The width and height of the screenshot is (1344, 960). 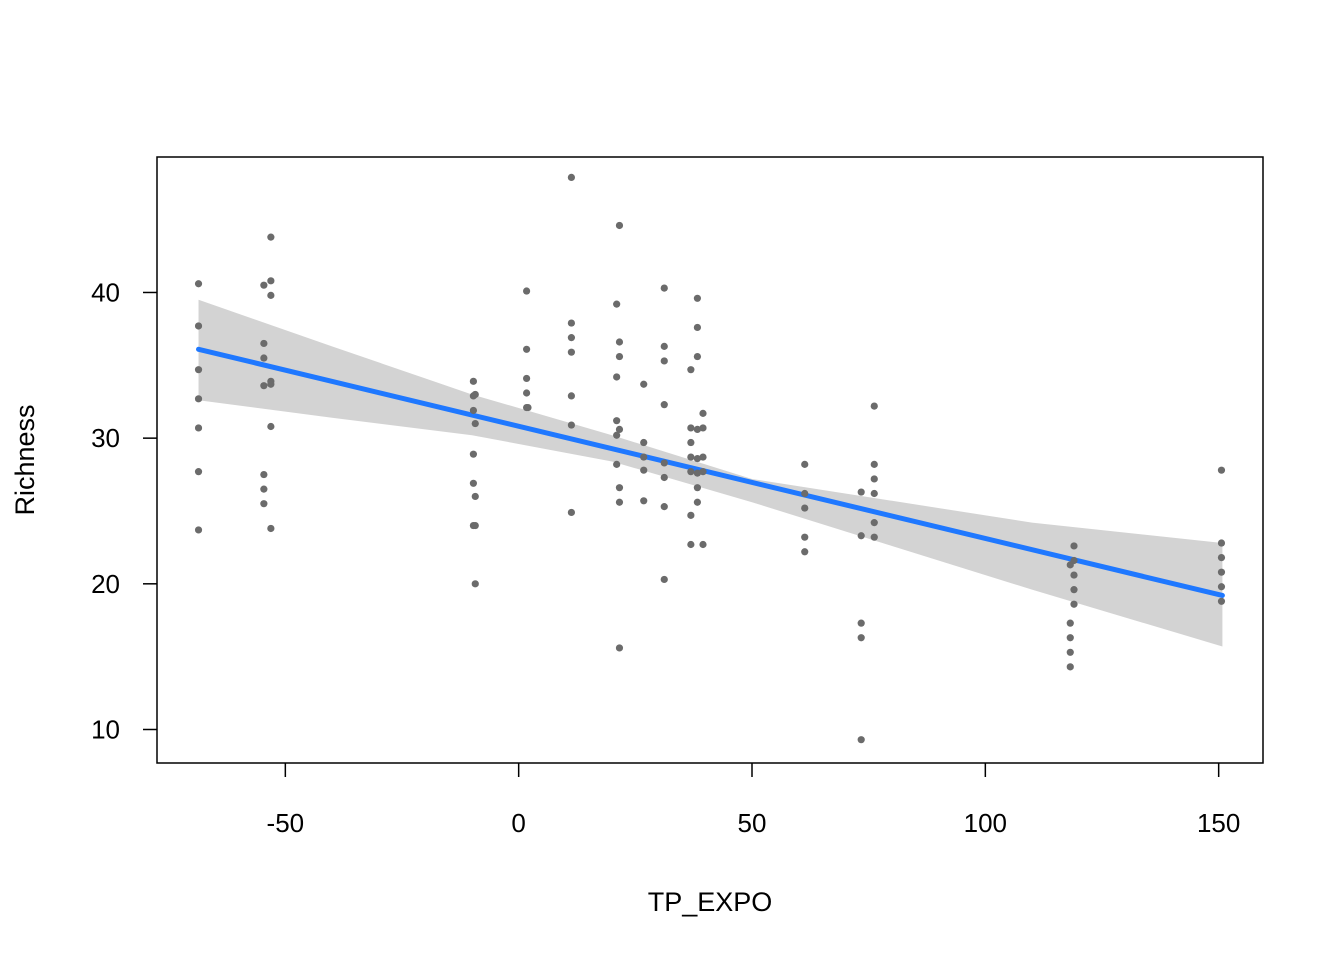 I want to click on y-axis: 10 20 30 40, so click(x=124, y=510).